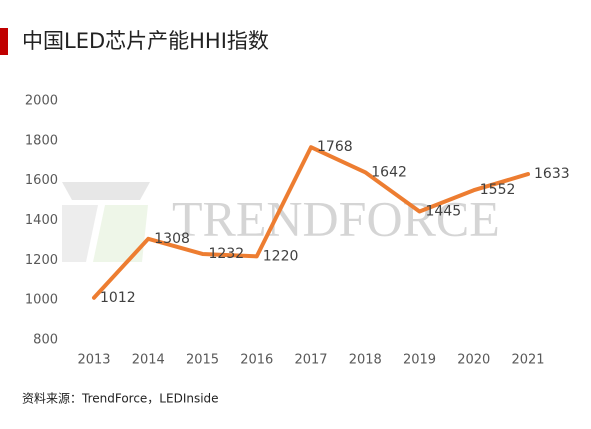 The width and height of the screenshot is (591, 429). I want to click on x-tick-label: 2017, so click(310, 360).